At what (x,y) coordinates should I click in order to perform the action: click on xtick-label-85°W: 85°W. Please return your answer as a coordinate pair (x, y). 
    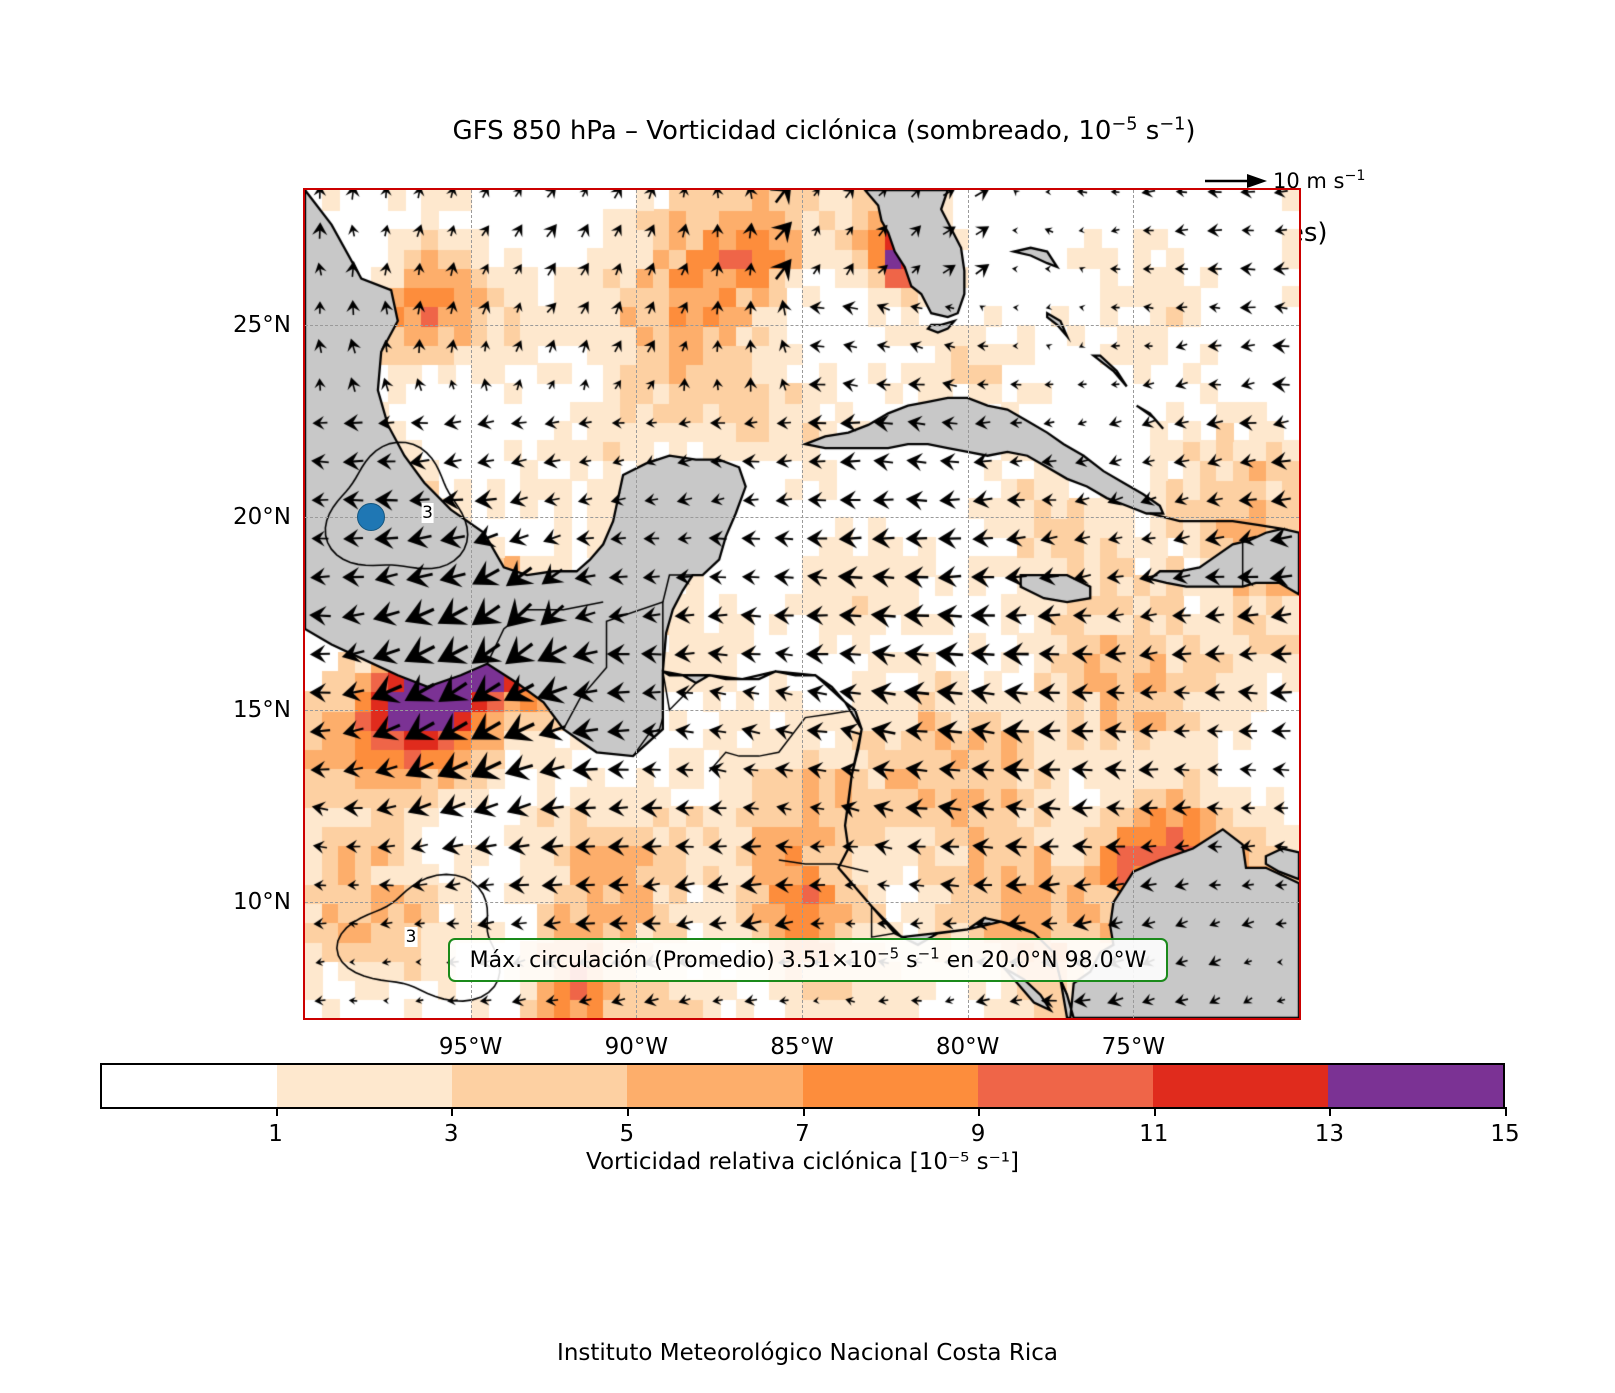
    Looking at the image, I should click on (802, 1047).